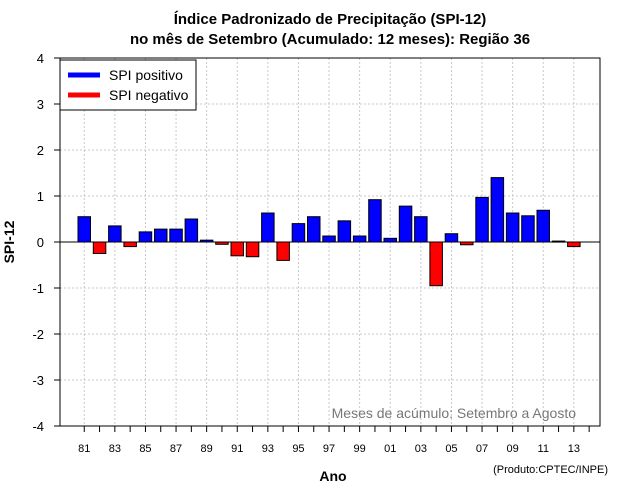 This screenshot has height=500, width=640. What do you see at coordinates (451, 238) in the screenshot?
I see `bar-2005` at bounding box center [451, 238].